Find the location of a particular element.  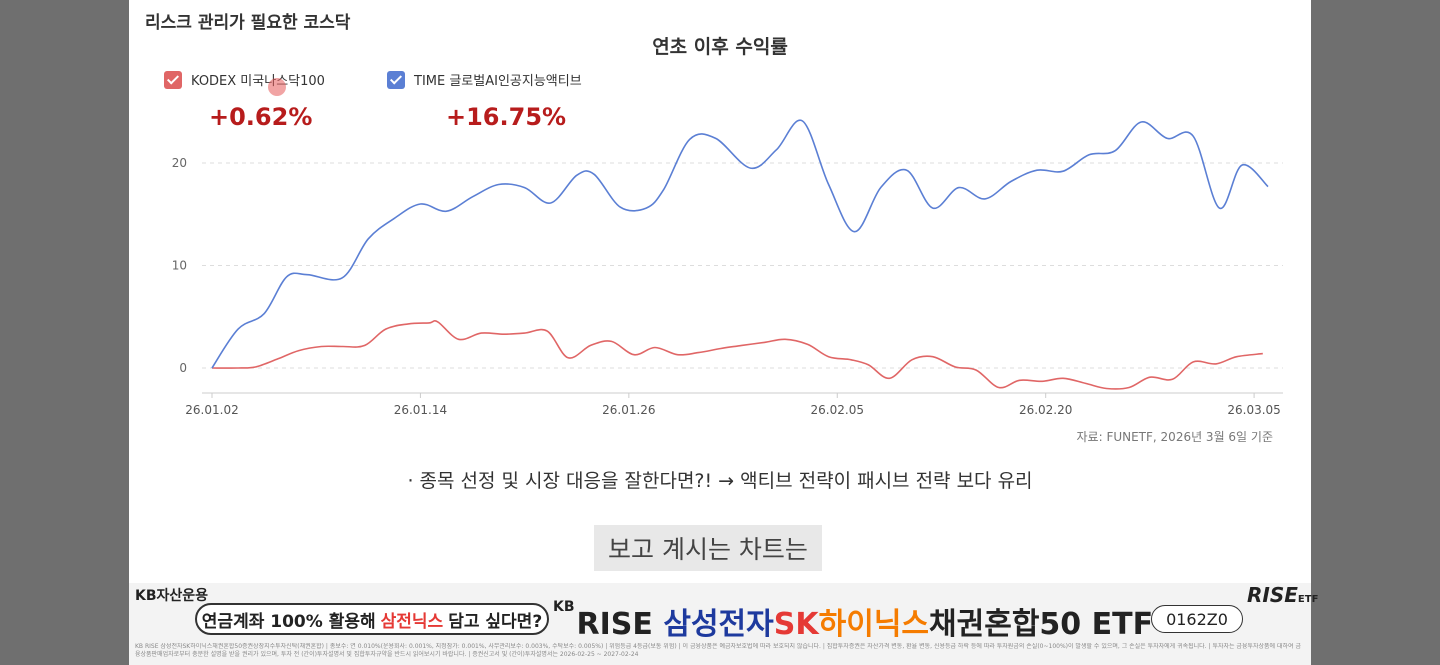

ad-main-prefix: KB is located at coordinates (564, 607).